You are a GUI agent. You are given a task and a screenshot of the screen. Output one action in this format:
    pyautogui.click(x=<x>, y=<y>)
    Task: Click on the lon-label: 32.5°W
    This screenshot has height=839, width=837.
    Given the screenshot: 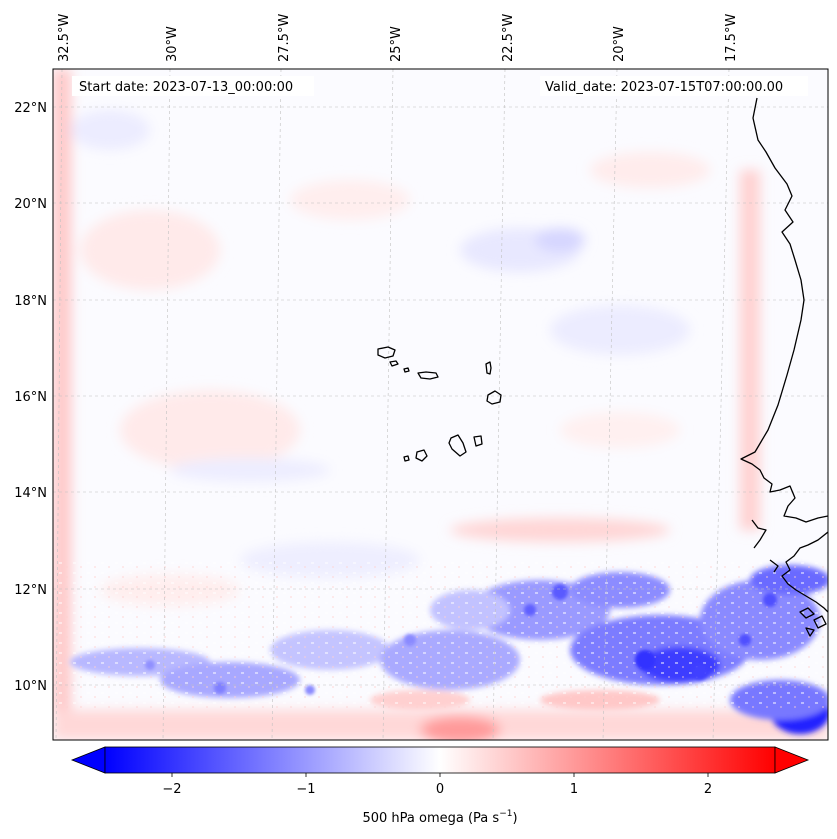 What is the action you would take?
    pyautogui.click(x=64, y=38)
    